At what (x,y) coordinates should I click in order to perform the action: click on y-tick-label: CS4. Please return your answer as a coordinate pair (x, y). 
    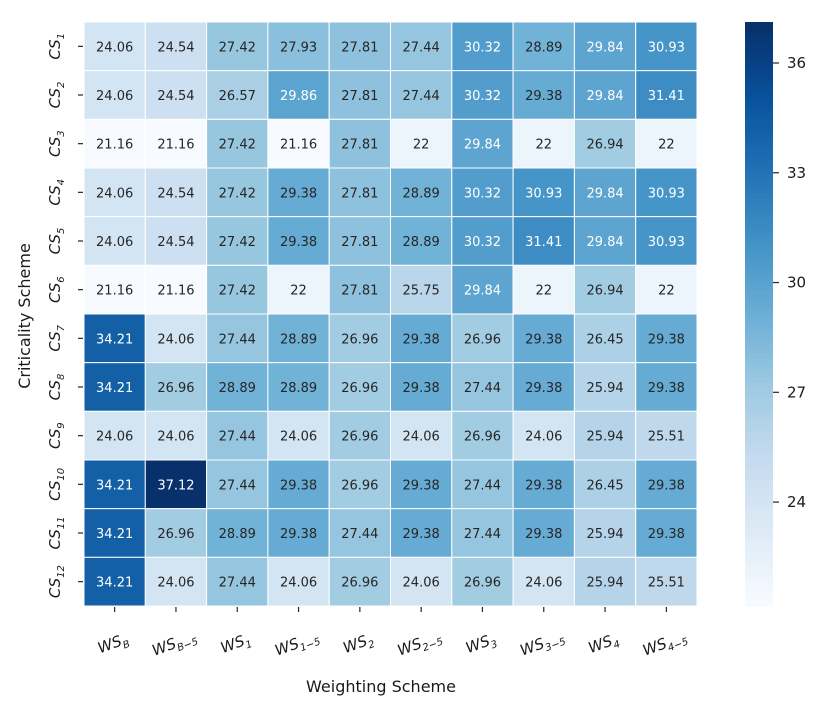
    Looking at the image, I should click on (56, 192).